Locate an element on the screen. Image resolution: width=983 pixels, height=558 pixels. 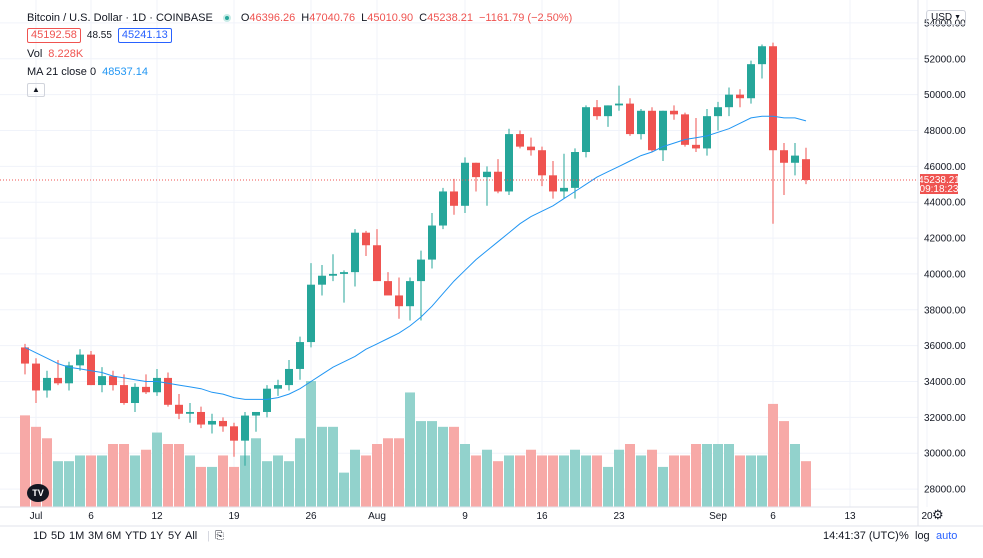
time-tick-label: 20 is located at coordinates (927, 516).